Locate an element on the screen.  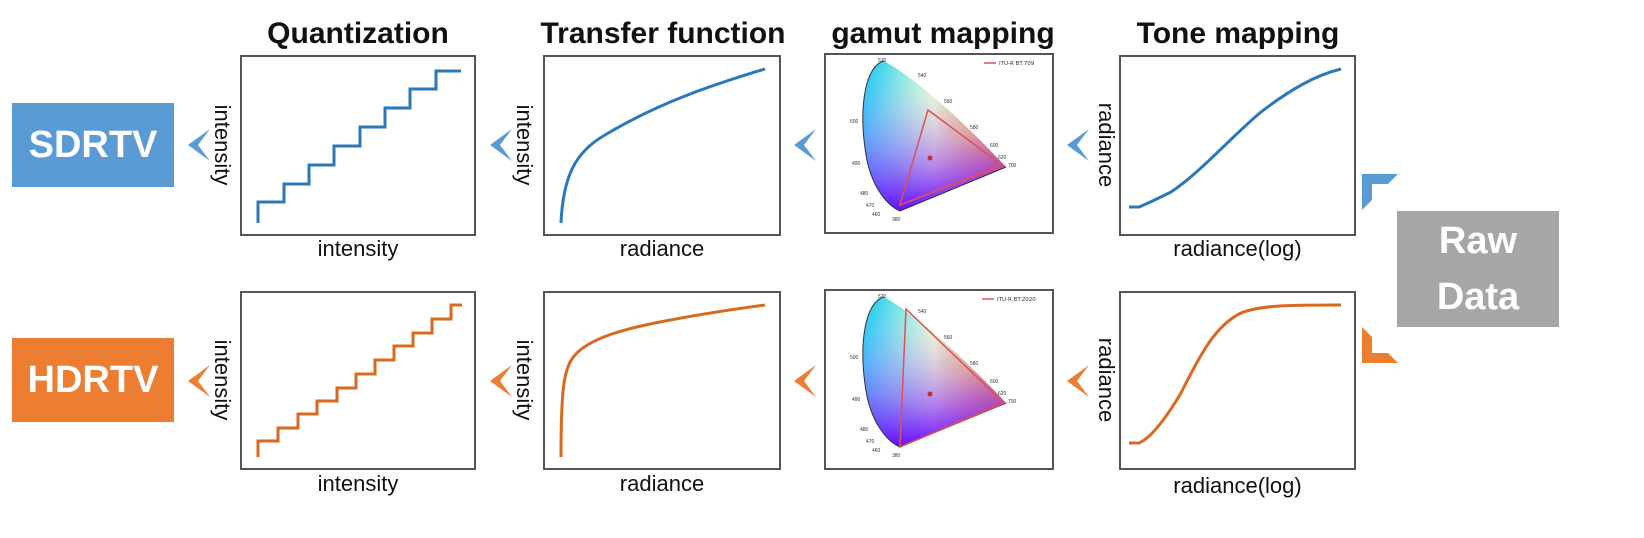
sdr-quantization-ylabel: intensity is located at coordinates (222, 145).